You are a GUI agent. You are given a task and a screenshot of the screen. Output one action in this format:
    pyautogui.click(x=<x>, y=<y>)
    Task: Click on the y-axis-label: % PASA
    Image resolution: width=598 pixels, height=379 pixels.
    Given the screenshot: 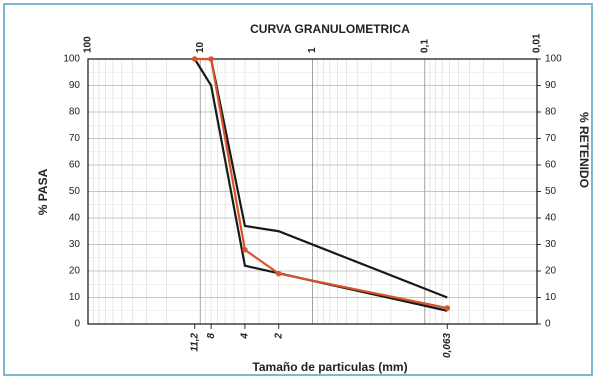 What is the action you would take?
    pyautogui.click(x=43, y=191)
    